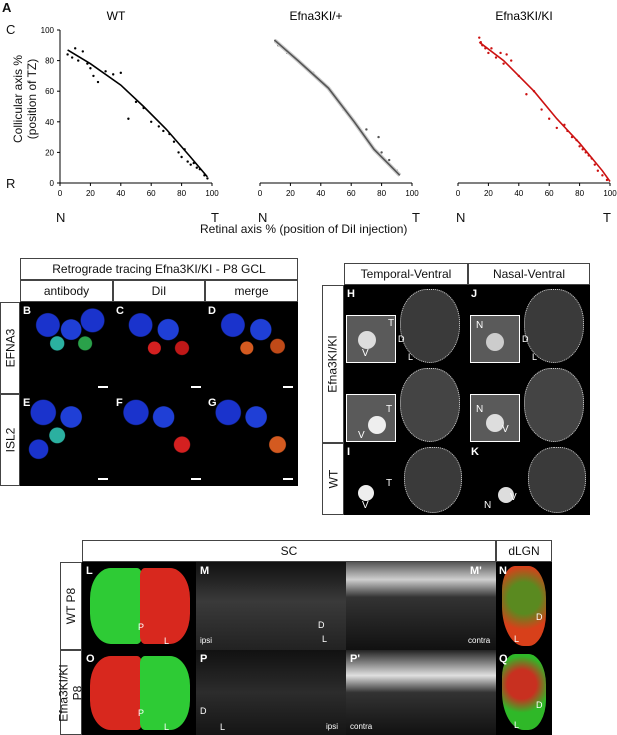  I want to click on hemisphere-red, so click(116, 693).